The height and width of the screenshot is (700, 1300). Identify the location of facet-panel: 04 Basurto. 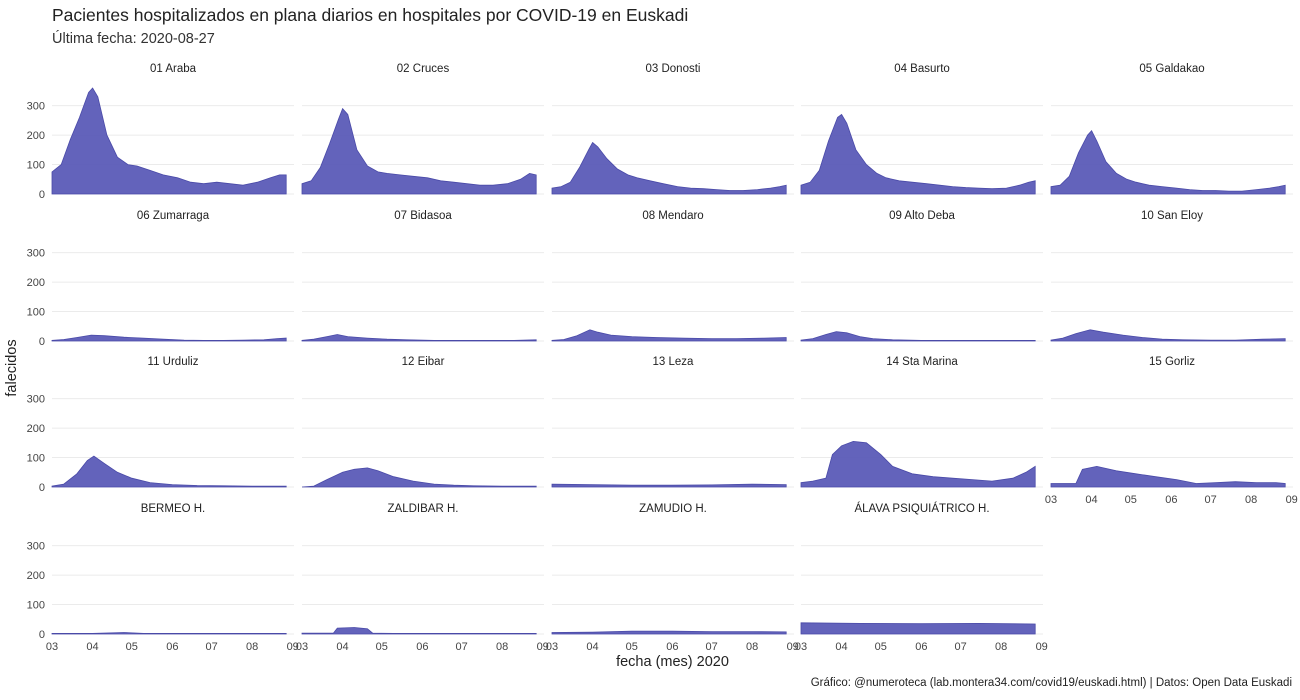
(921, 129).